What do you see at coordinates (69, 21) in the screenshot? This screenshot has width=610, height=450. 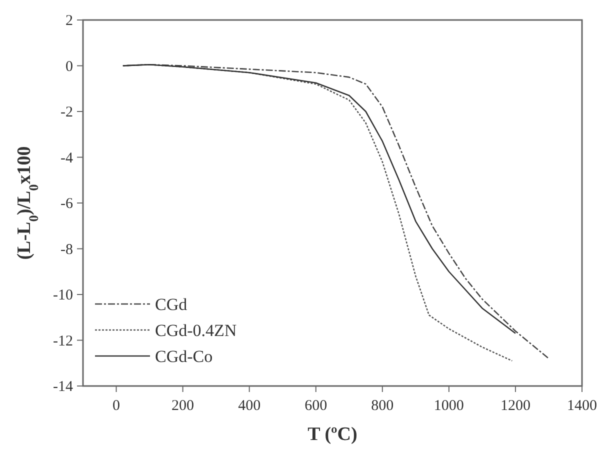 I see `y-tick-label: 2` at bounding box center [69, 21].